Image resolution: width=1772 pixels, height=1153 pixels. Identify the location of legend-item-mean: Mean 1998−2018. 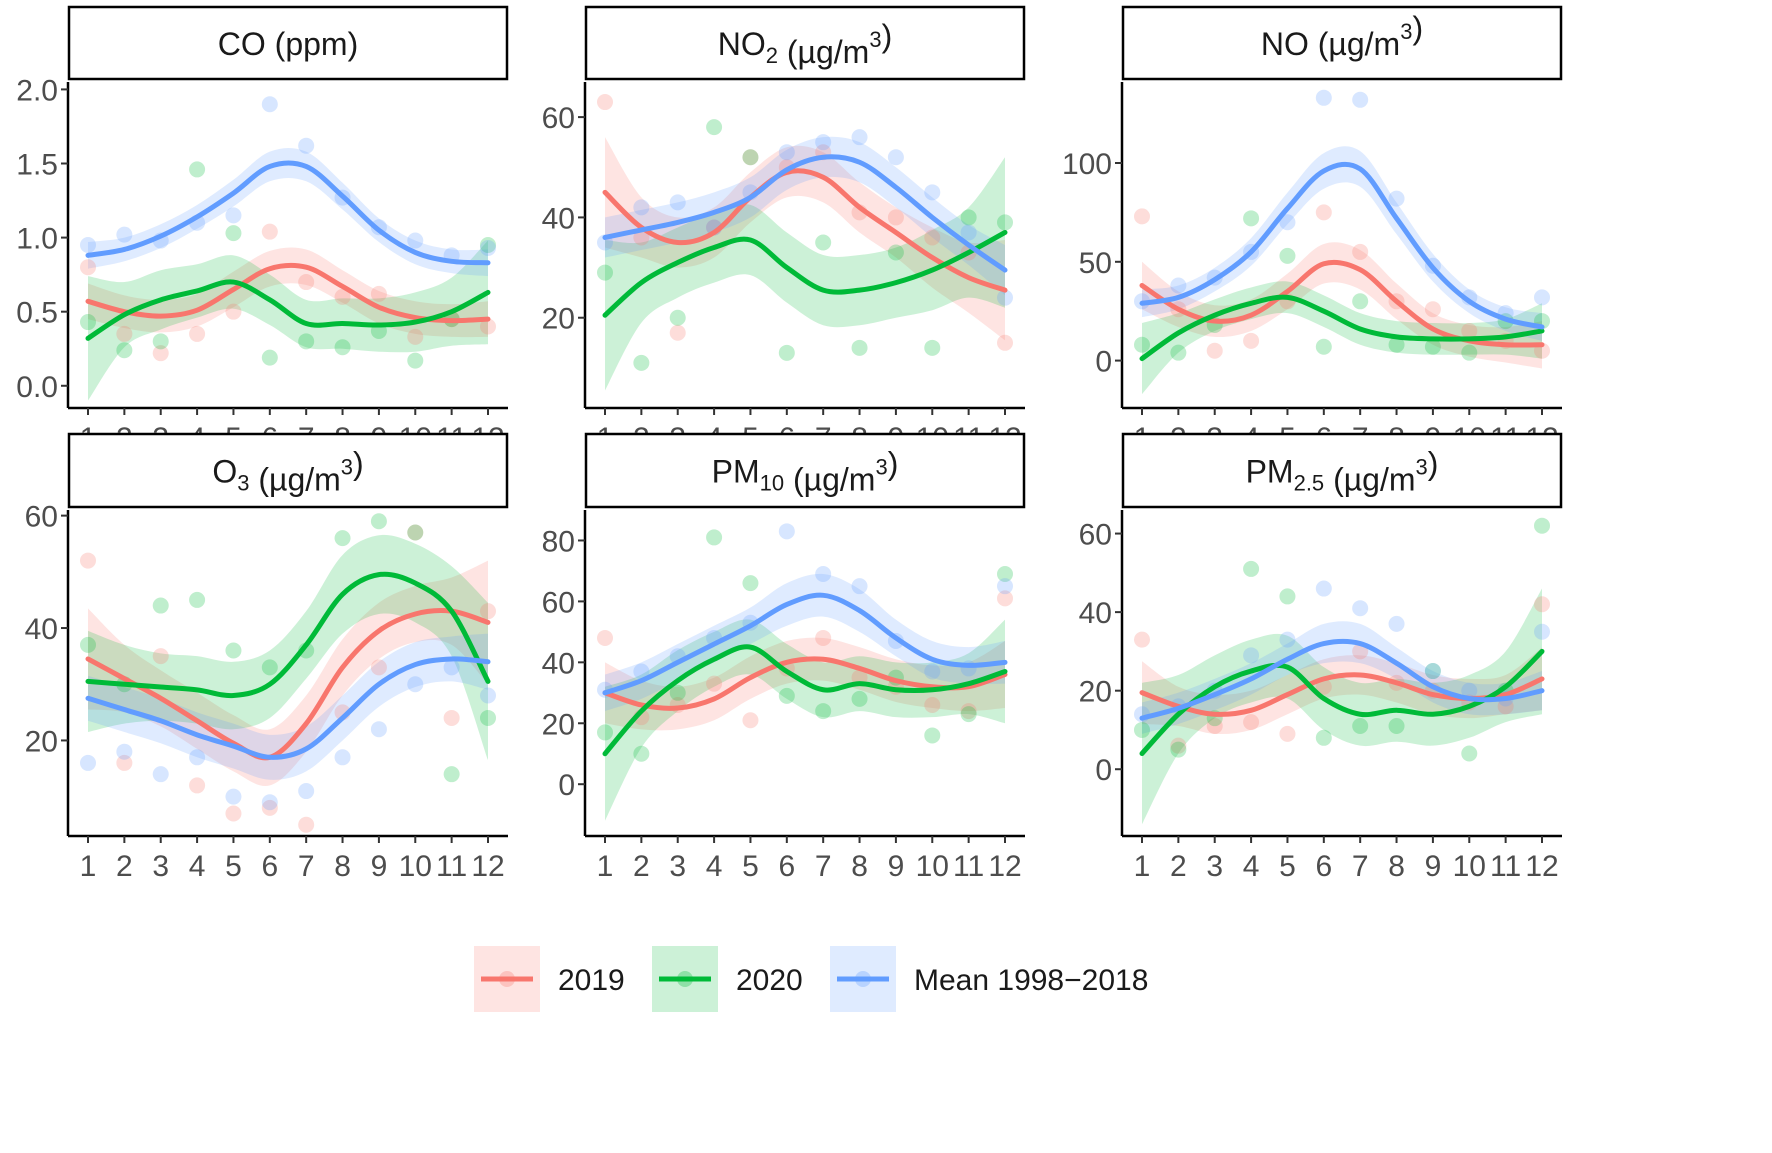
(989, 979).